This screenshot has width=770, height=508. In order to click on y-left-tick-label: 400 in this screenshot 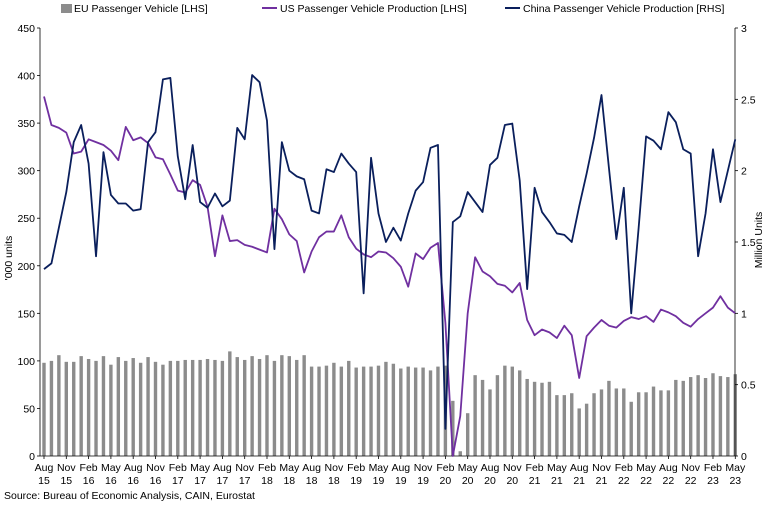, I will do `click(26, 77)`.